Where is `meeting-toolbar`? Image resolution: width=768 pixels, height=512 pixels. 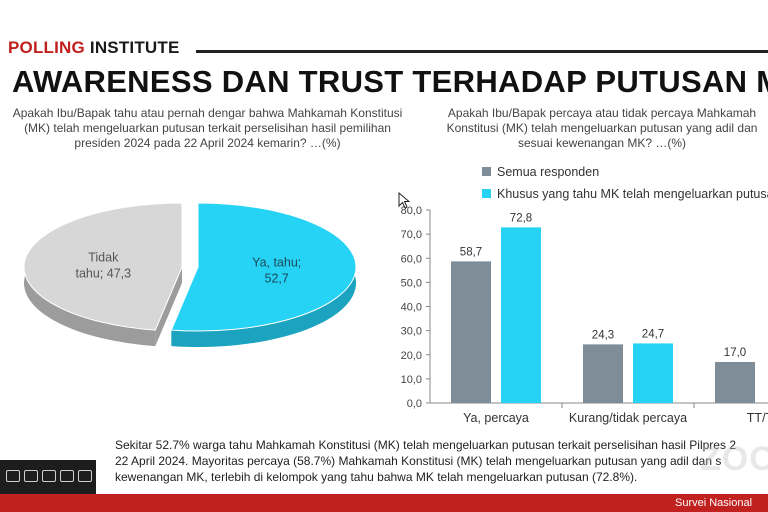
meeting-toolbar is located at coordinates (48, 477).